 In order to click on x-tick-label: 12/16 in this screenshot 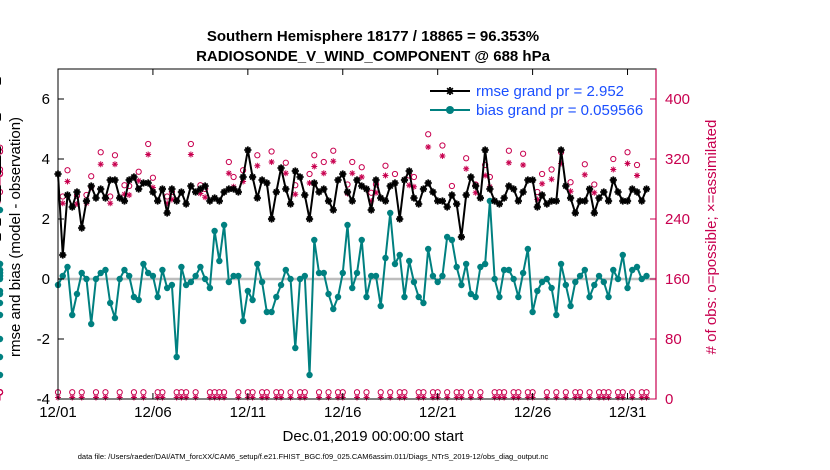, I will do `click(343, 412)`.